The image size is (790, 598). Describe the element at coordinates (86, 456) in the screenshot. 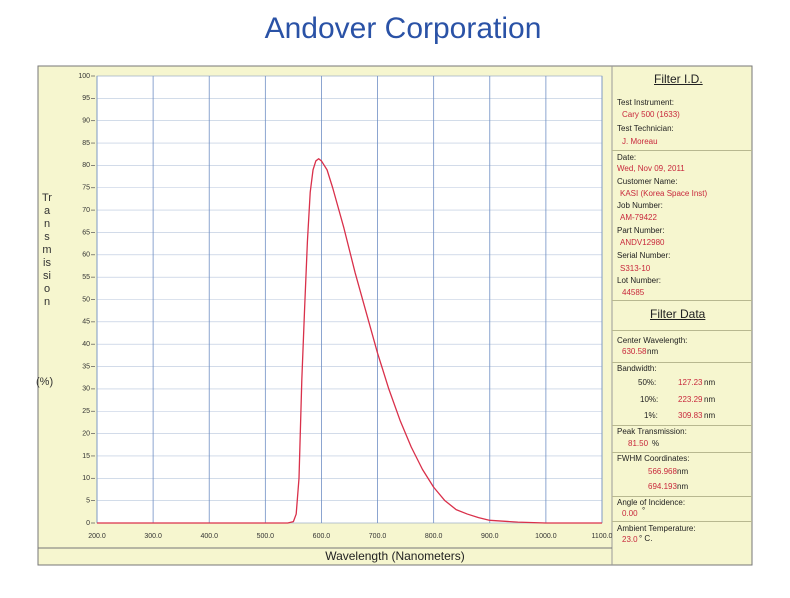

I see `y-tick-label: 15` at that location.